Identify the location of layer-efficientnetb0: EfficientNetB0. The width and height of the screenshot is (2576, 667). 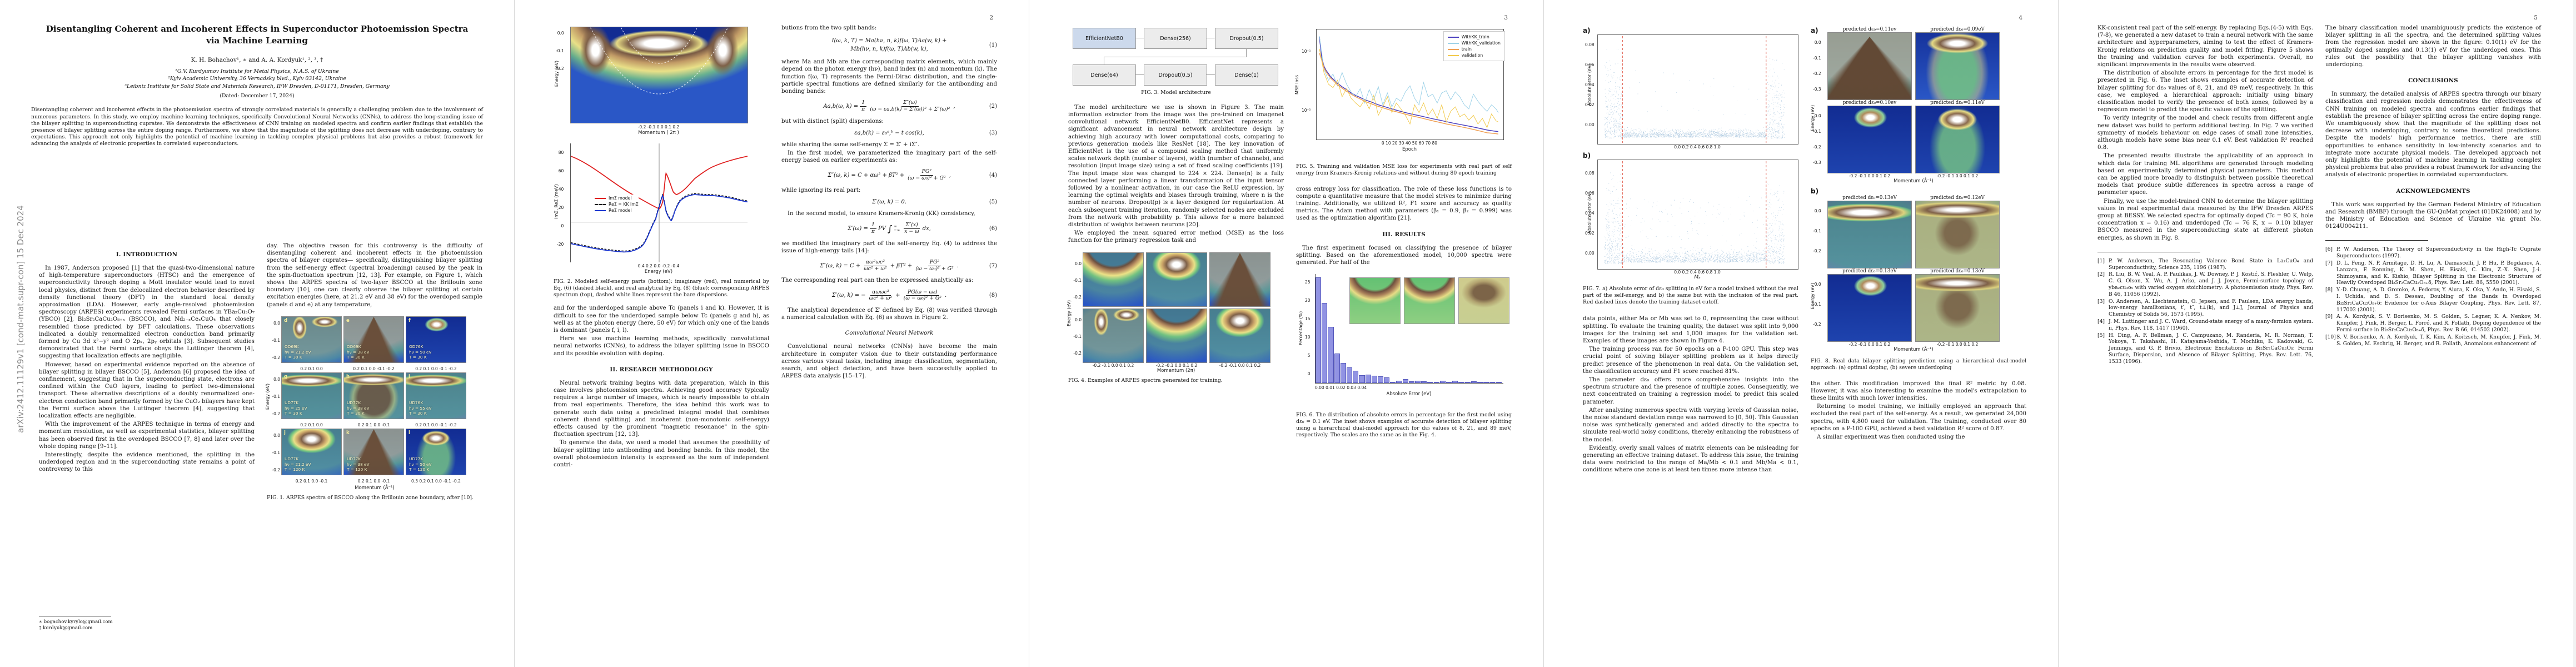
(1104, 38).